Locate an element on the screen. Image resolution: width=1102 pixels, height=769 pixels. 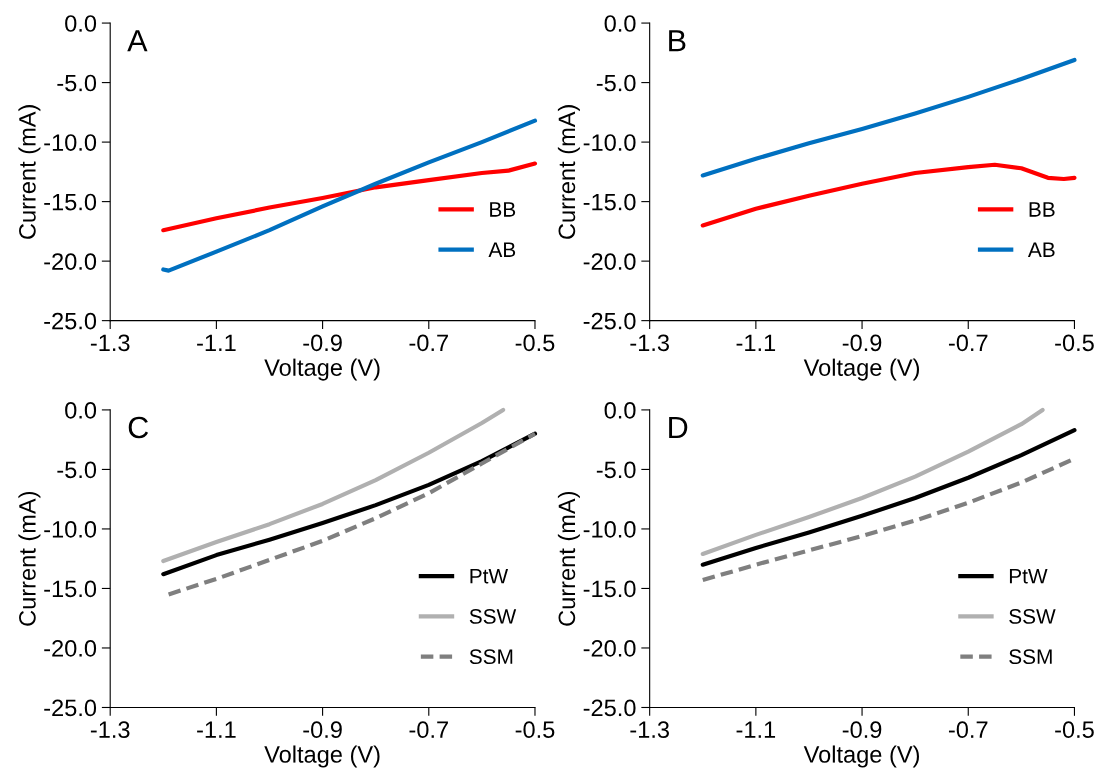
chart-title: D is located at coordinates (678, 427).